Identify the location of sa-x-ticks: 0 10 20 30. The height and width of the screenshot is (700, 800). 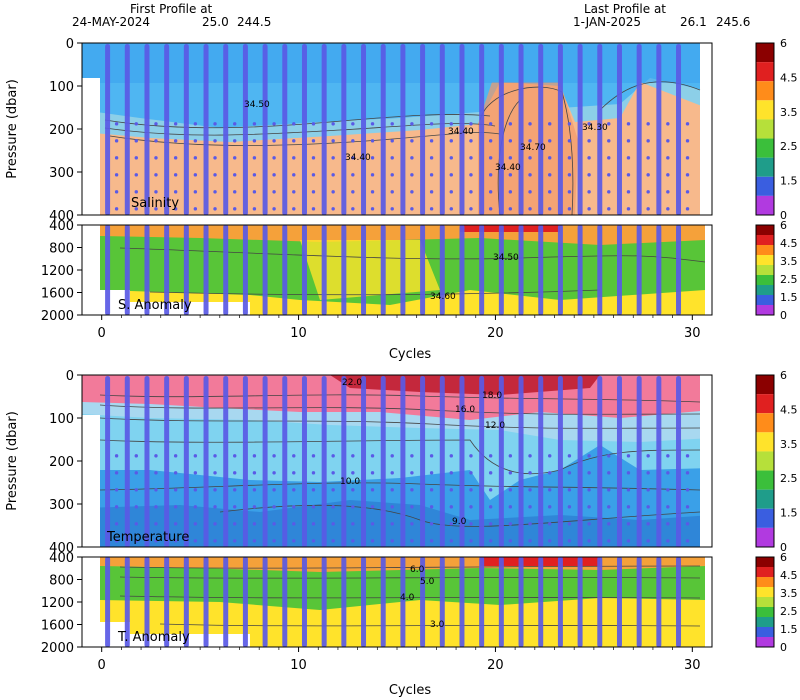
(399, 328).